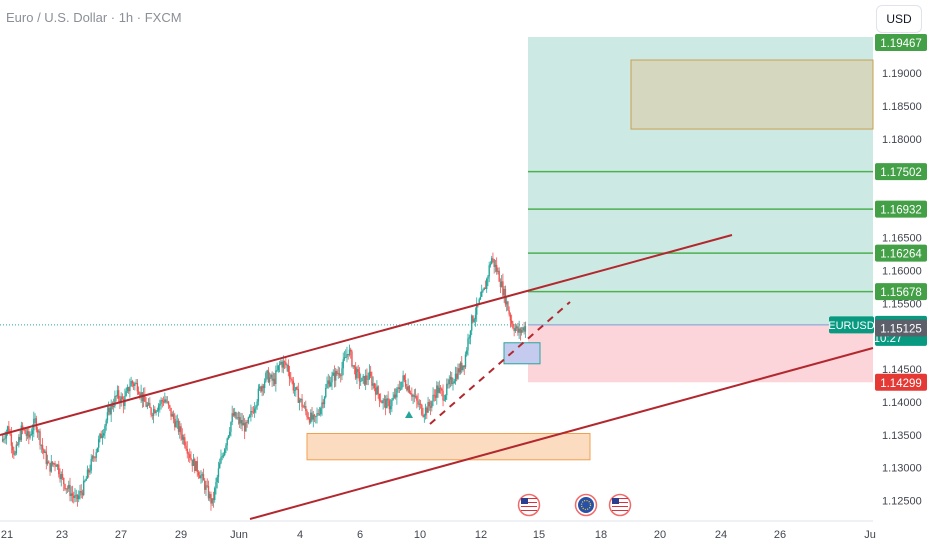 The height and width of the screenshot is (550, 932). What do you see at coordinates (601, 535) in the screenshot?
I see `x-tick-label: 18` at bounding box center [601, 535].